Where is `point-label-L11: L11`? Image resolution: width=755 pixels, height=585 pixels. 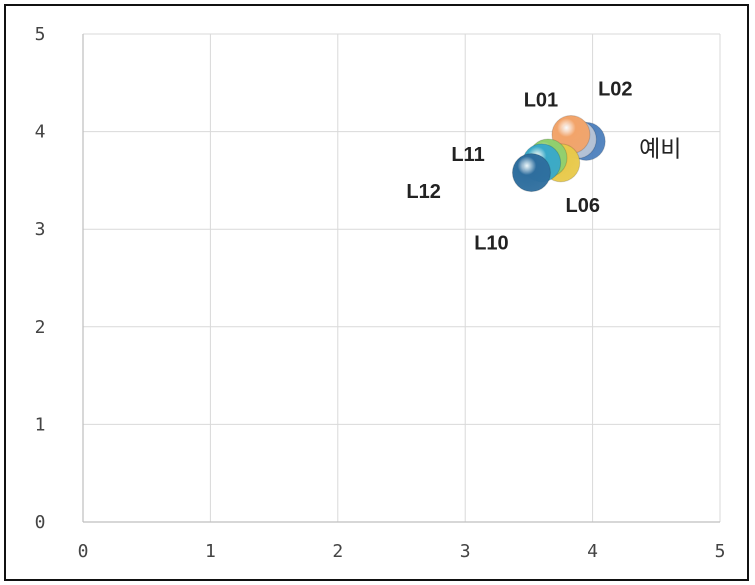
point-label-L11: L11 is located at coordinates (467, 155).